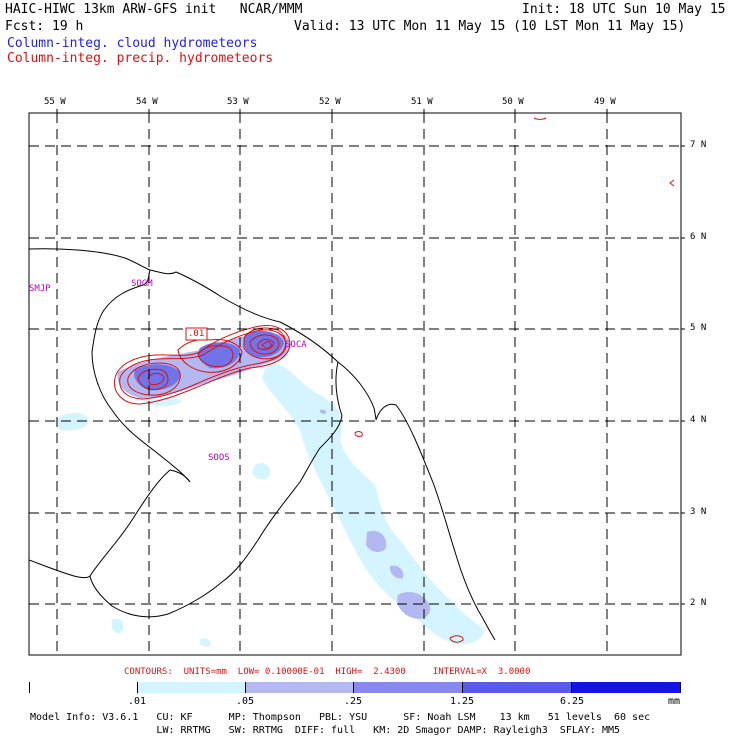 Image resolution: width=740 pixels, height=740 pixels. I want to click on lat-label-3n: 3 N, so click(698, 512).